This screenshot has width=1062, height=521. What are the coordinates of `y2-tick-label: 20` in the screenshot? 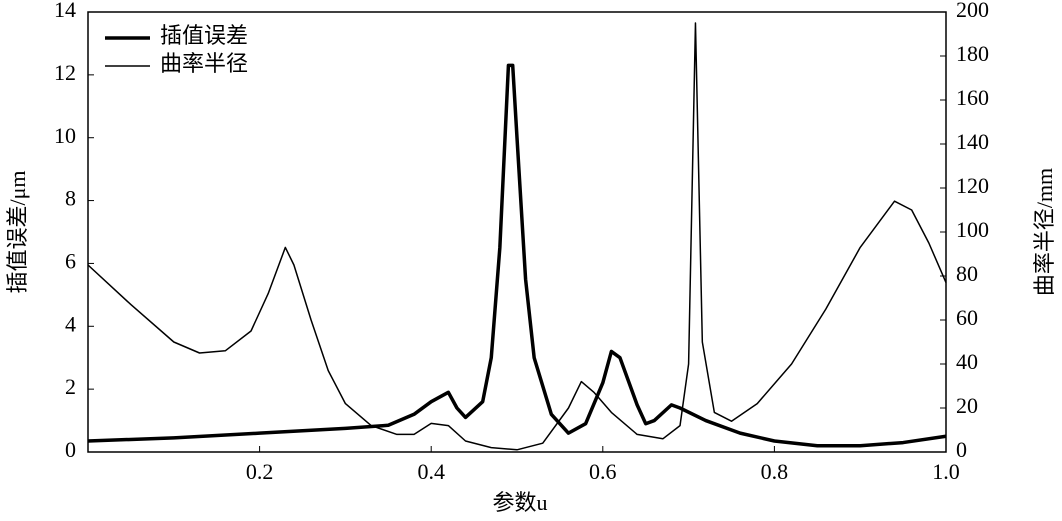 It's located at (967, 405).